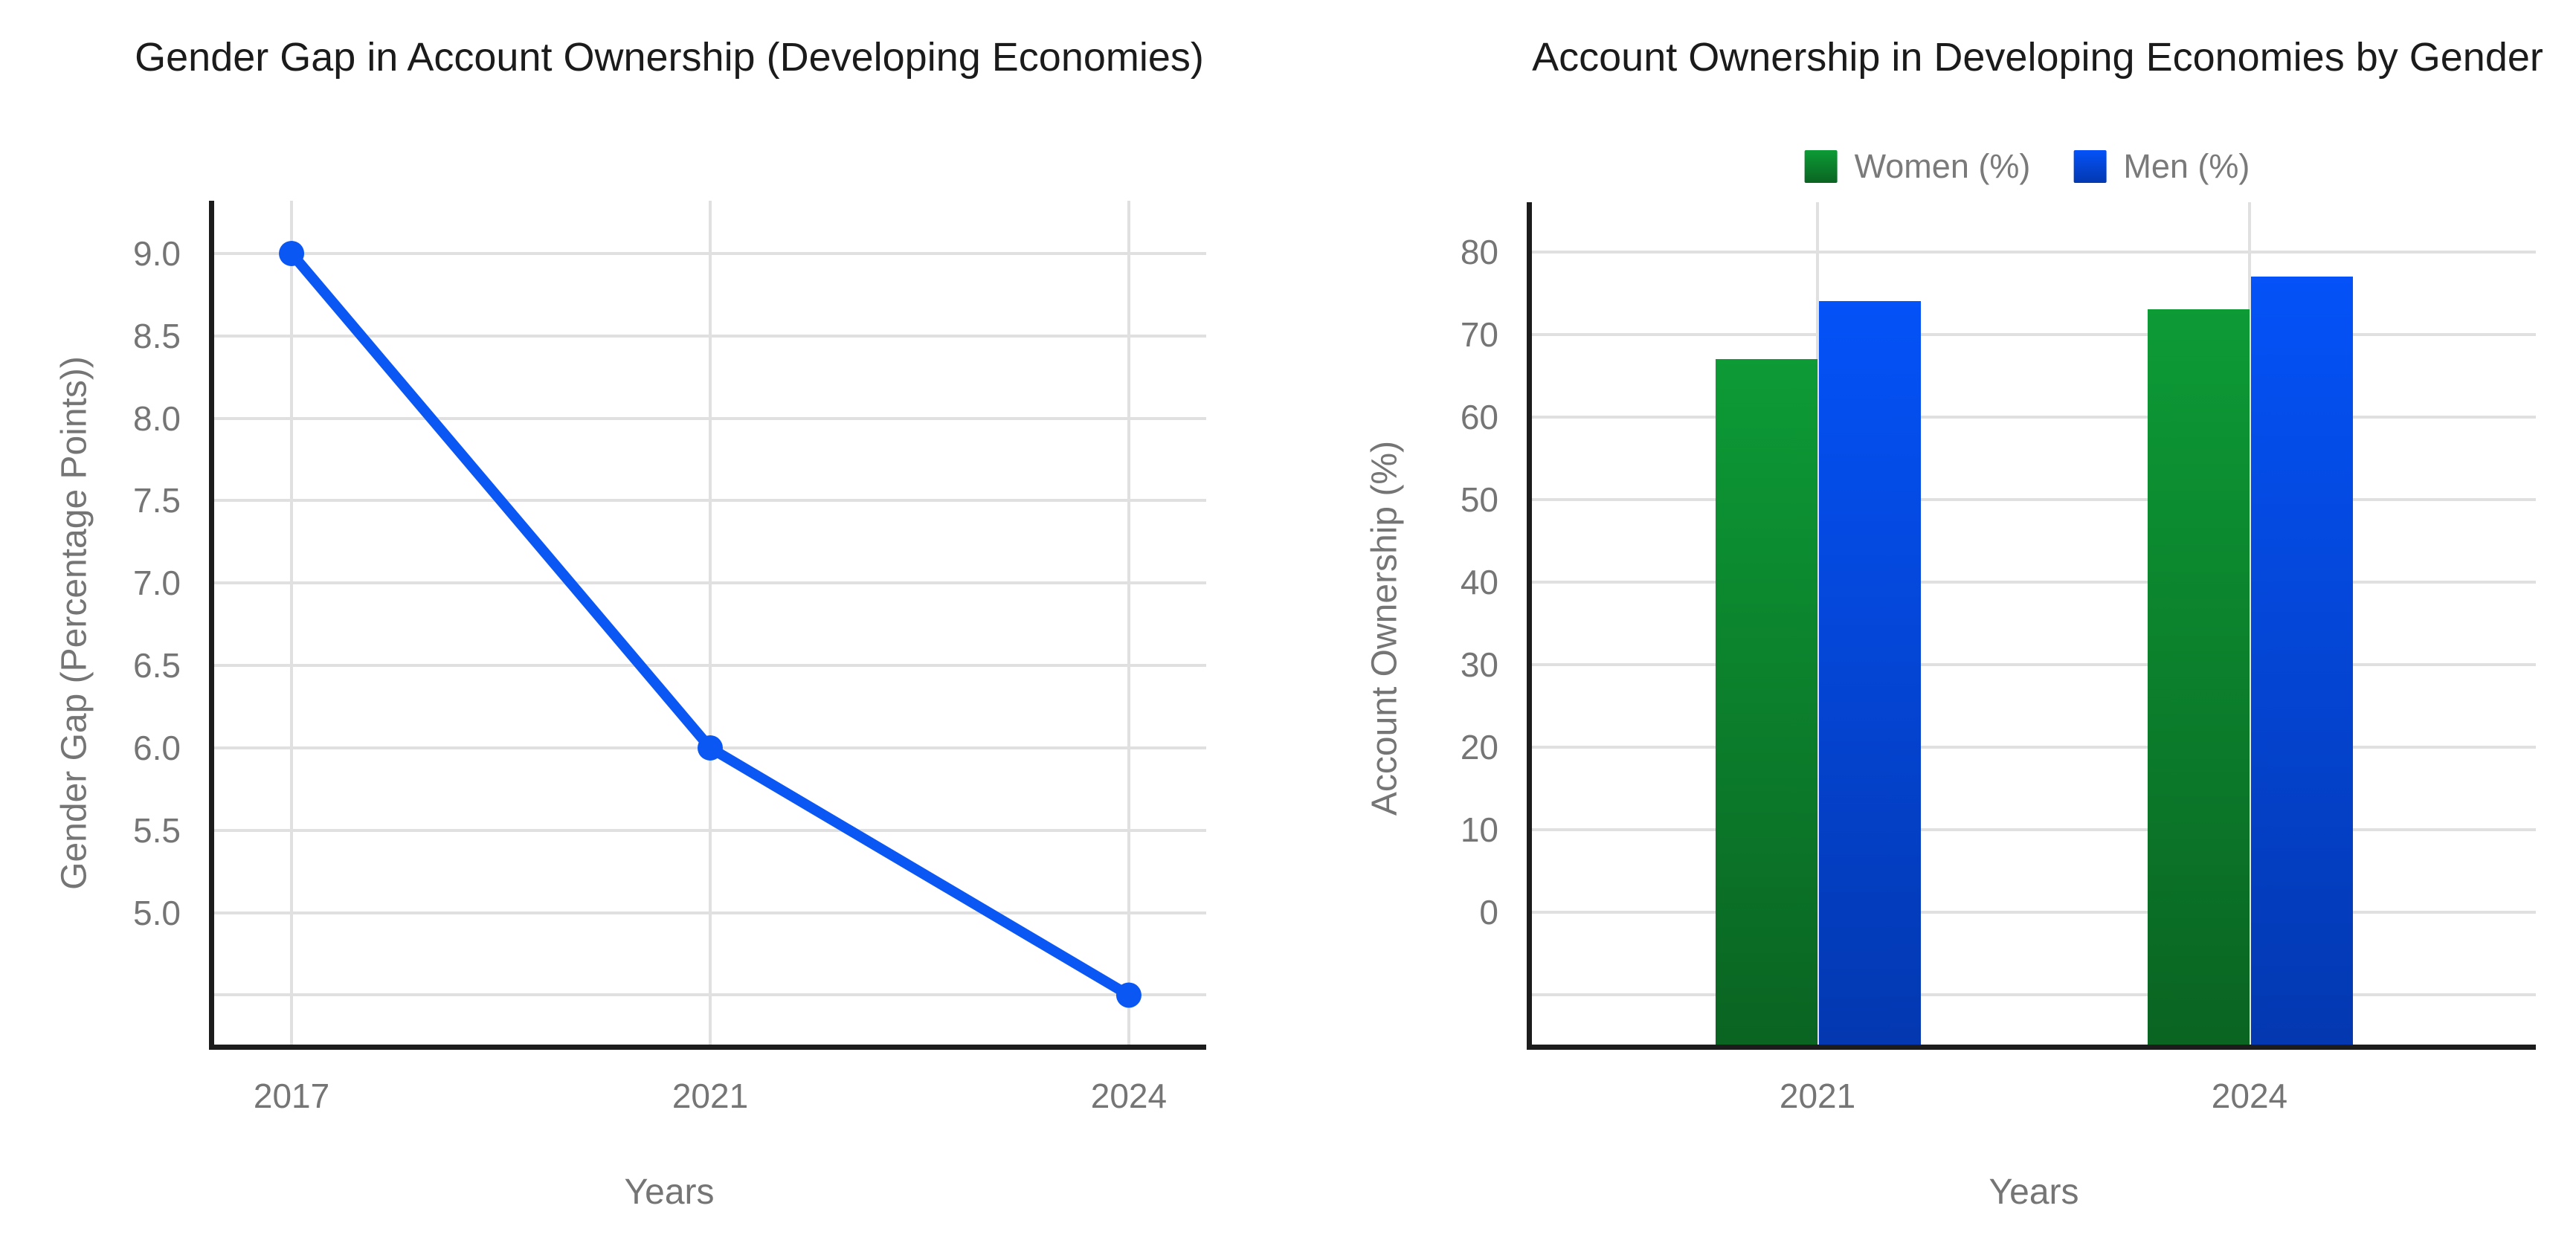 This screenshot has height=1252, width=2576. Describe the element at coordinates (1479, 500) in the screenshot. I see `y-tick-label-50: 50` at that location.